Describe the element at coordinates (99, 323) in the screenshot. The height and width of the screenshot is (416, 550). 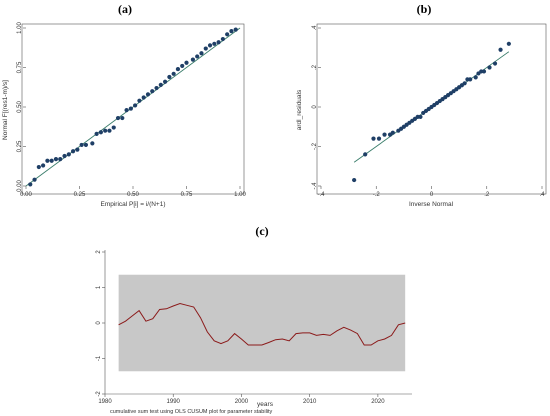
I see `c-y-tick-label: 0` at that location.